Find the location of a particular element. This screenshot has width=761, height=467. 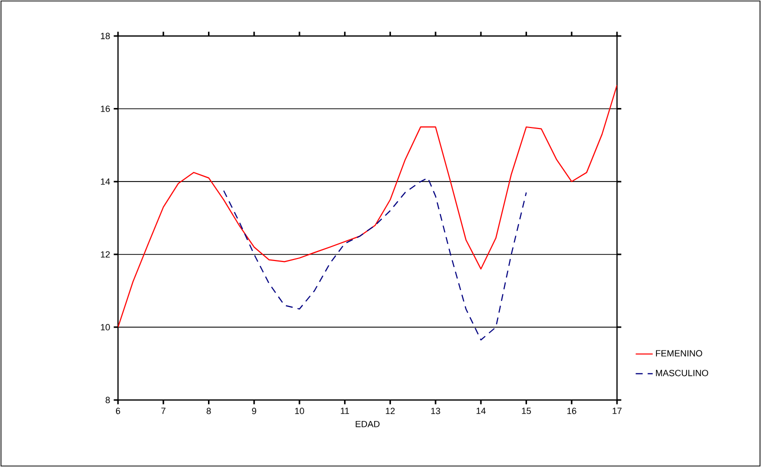

x-tick-label: 7 is located at coordinates (163, 411).